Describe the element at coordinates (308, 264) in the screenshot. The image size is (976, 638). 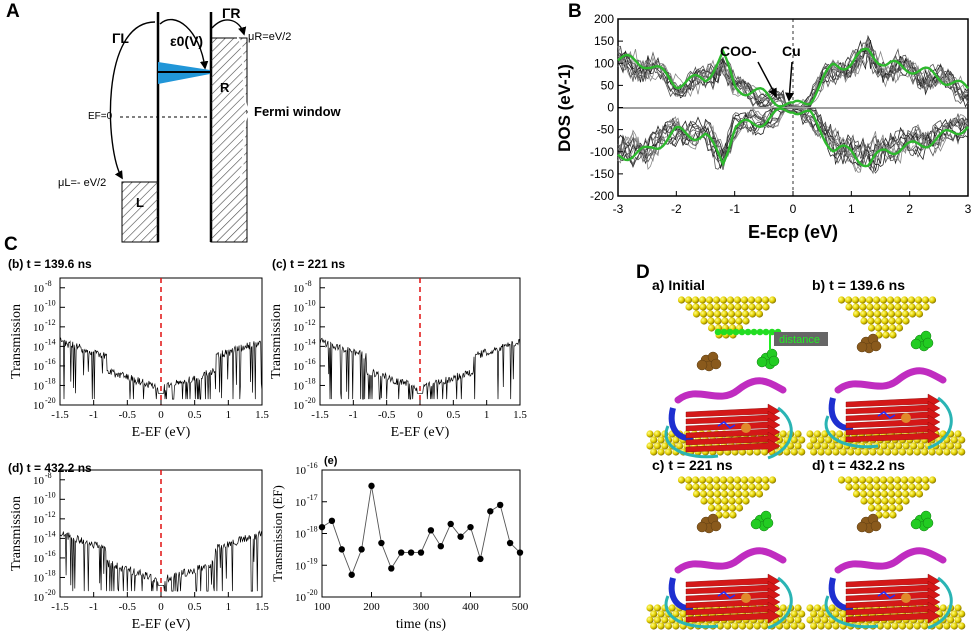
I see `c-subplot-title: (c) t = 221 ns` at that location.